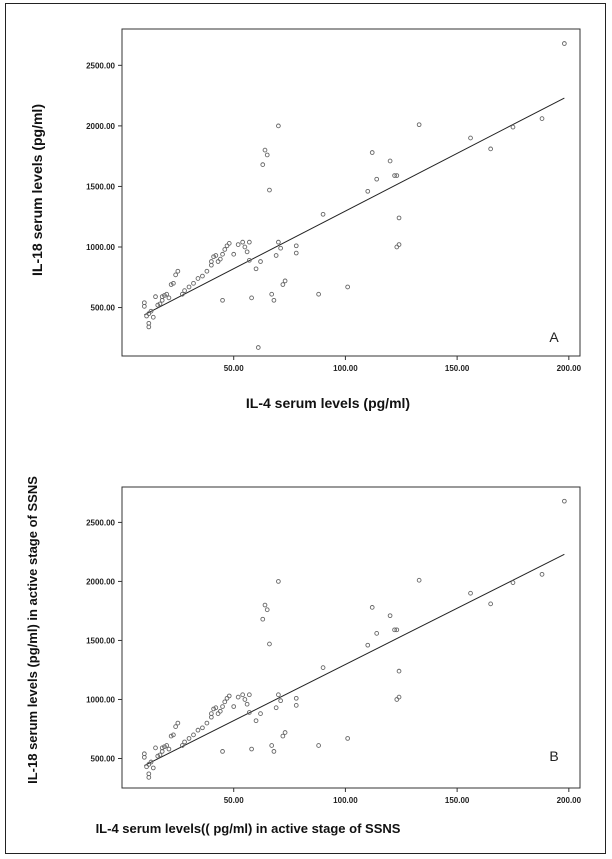 This screenshot has width=612, height=859. I want to click on x-tick-label-b: 200.00, so click(569, 800).